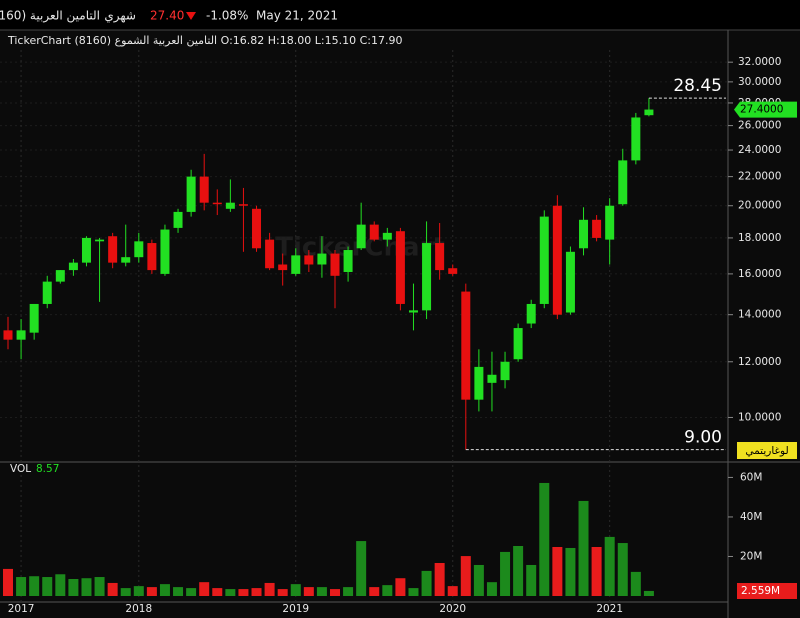  What do you see at coordinates (759, 315) in the screenshot?
I see `y-tick-label: 14.0000` at bounding box center [759, 315].